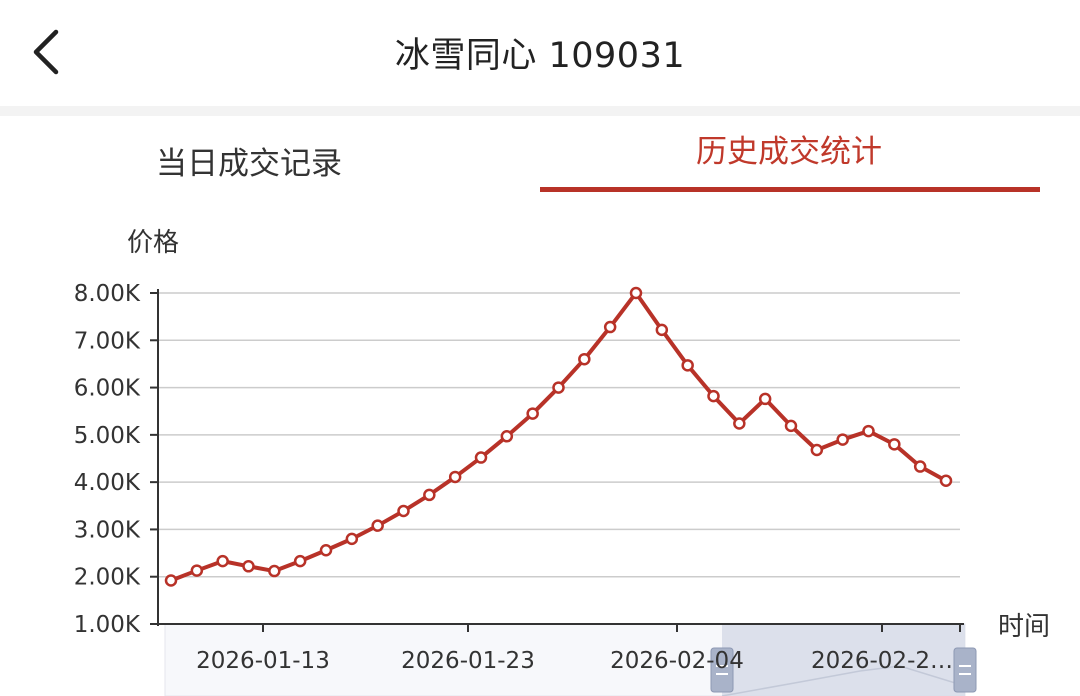 The width and height of the screenshot is (1080, 696). Describe the element at coordinates (789, 152) in the screenshot. I see `tab-label: 历史成交统计` at that location.